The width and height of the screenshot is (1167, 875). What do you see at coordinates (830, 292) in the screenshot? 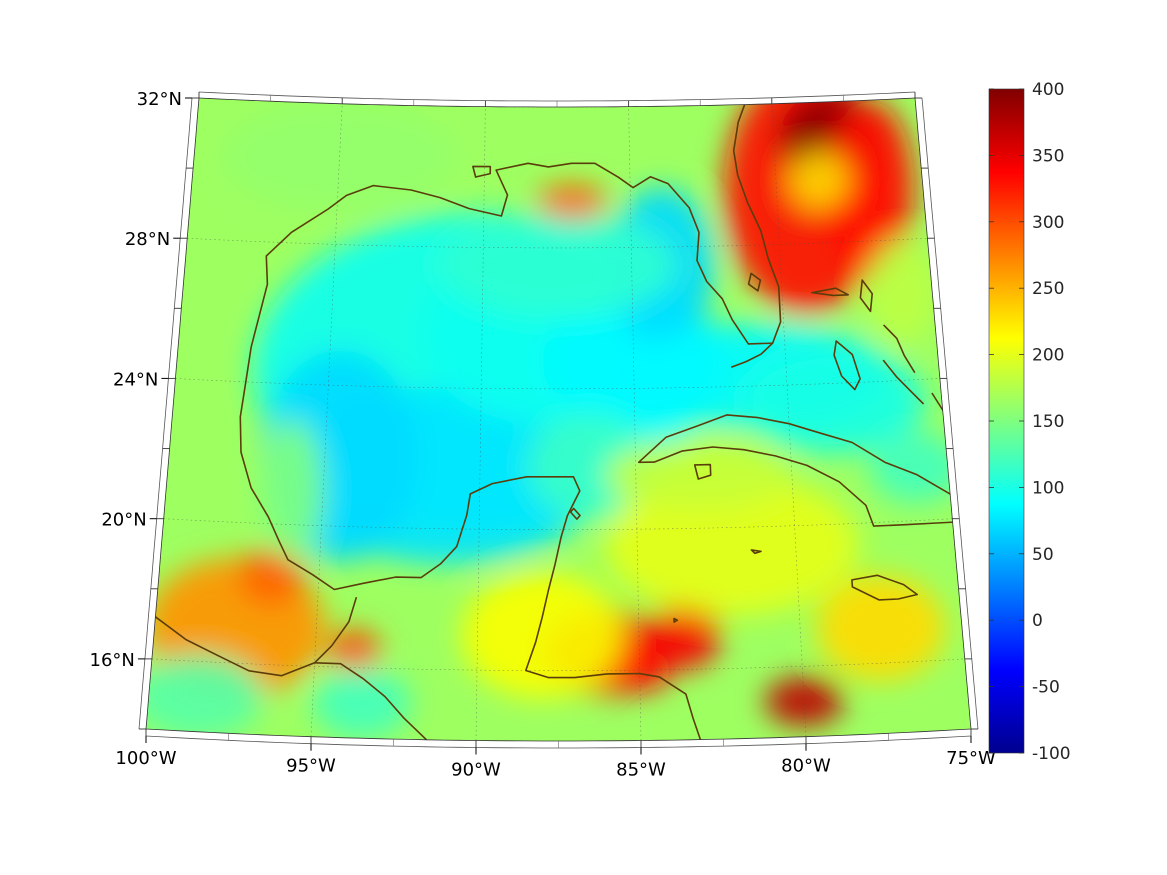
I see `coastline-grand-bahama` at bounding box center [830, 292].